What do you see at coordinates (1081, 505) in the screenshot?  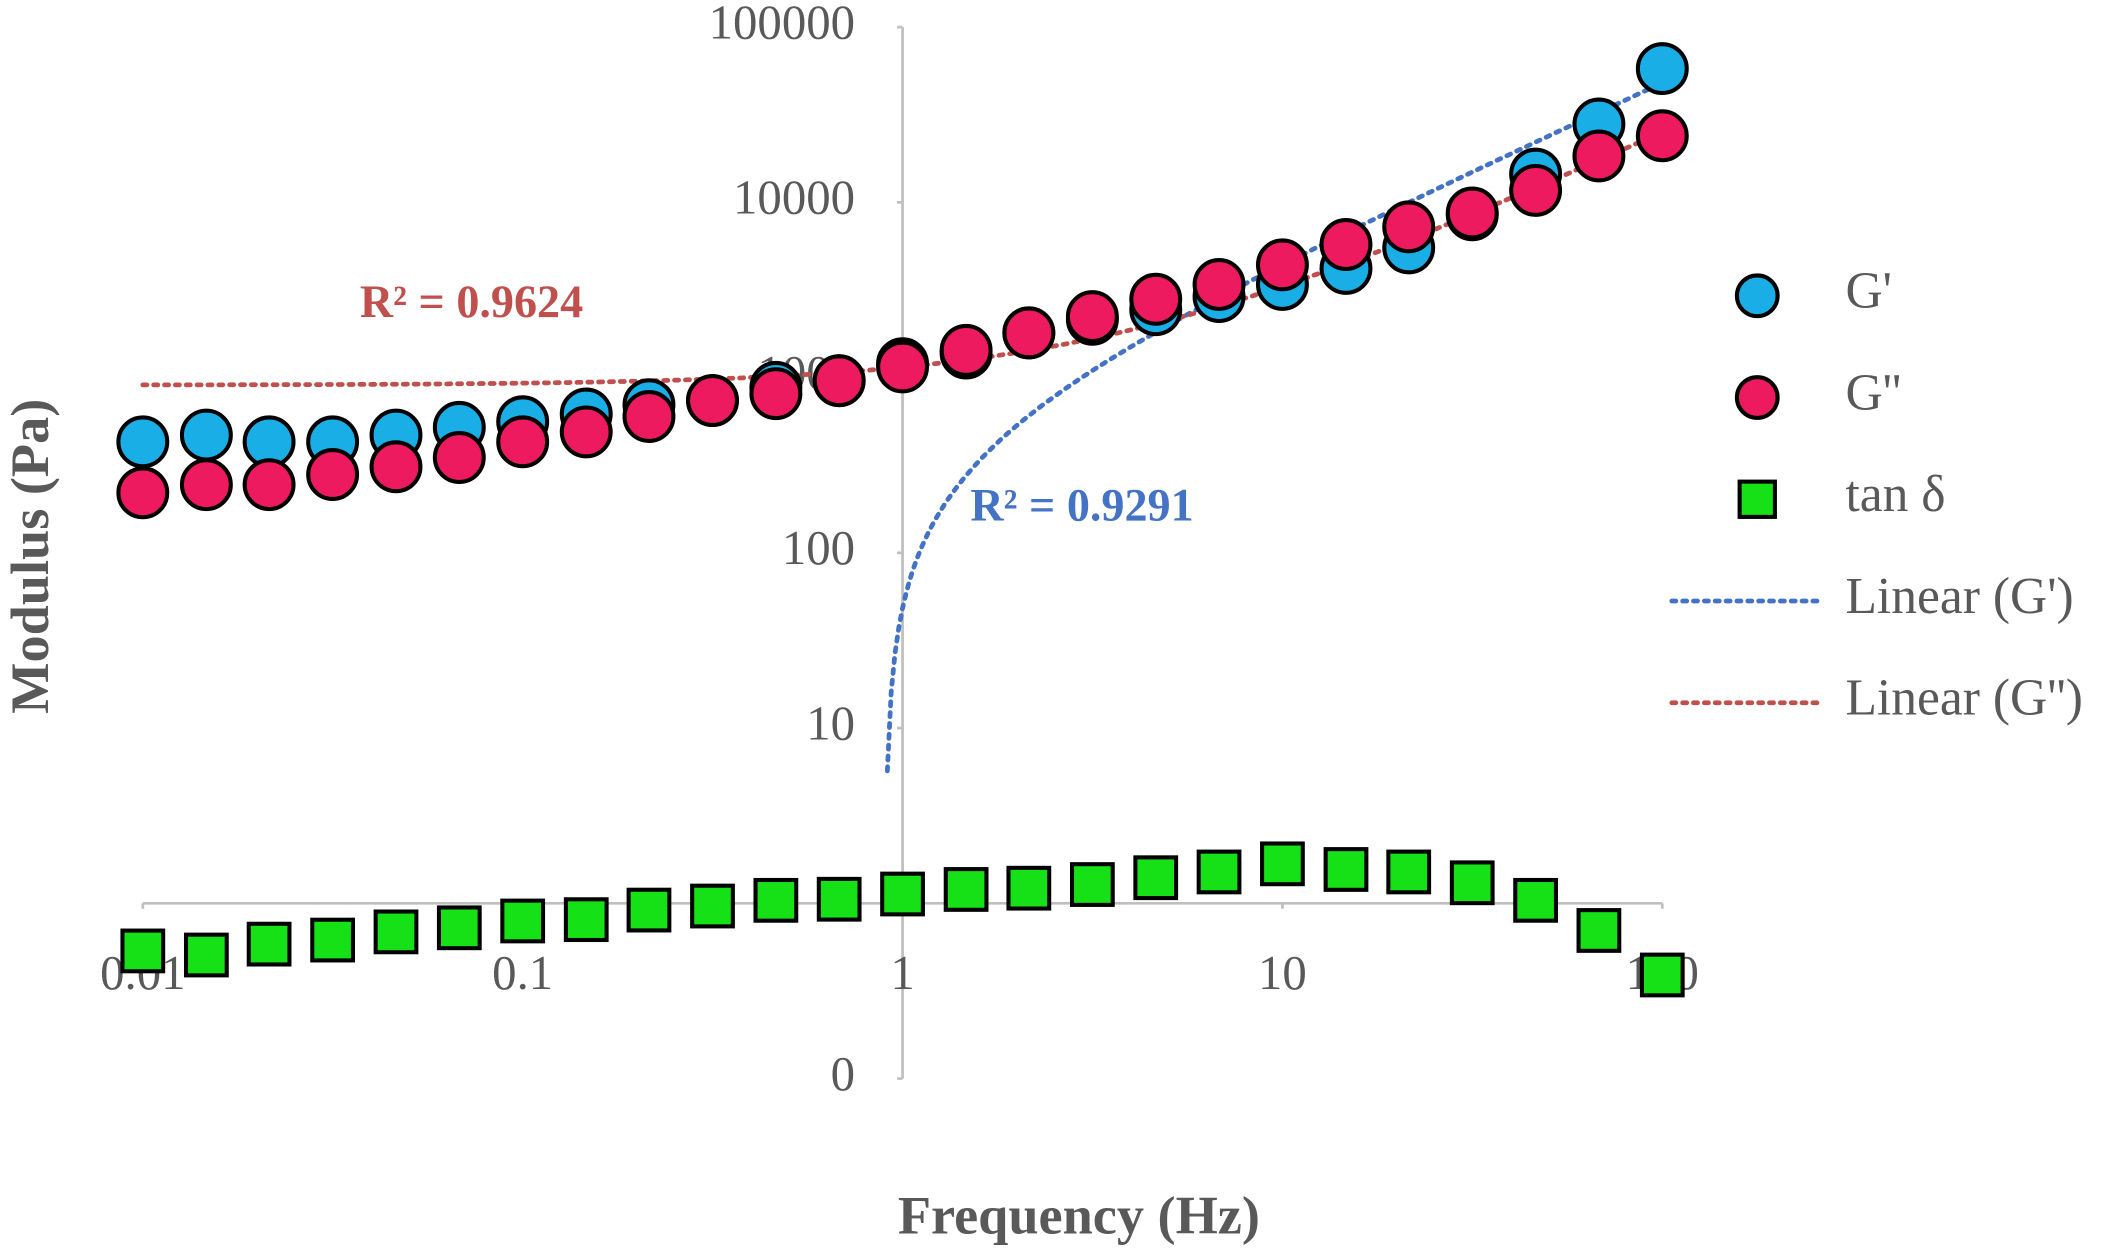 I see `r-squared-label: R² = 0.9291` at bounding box center [1081, 505].